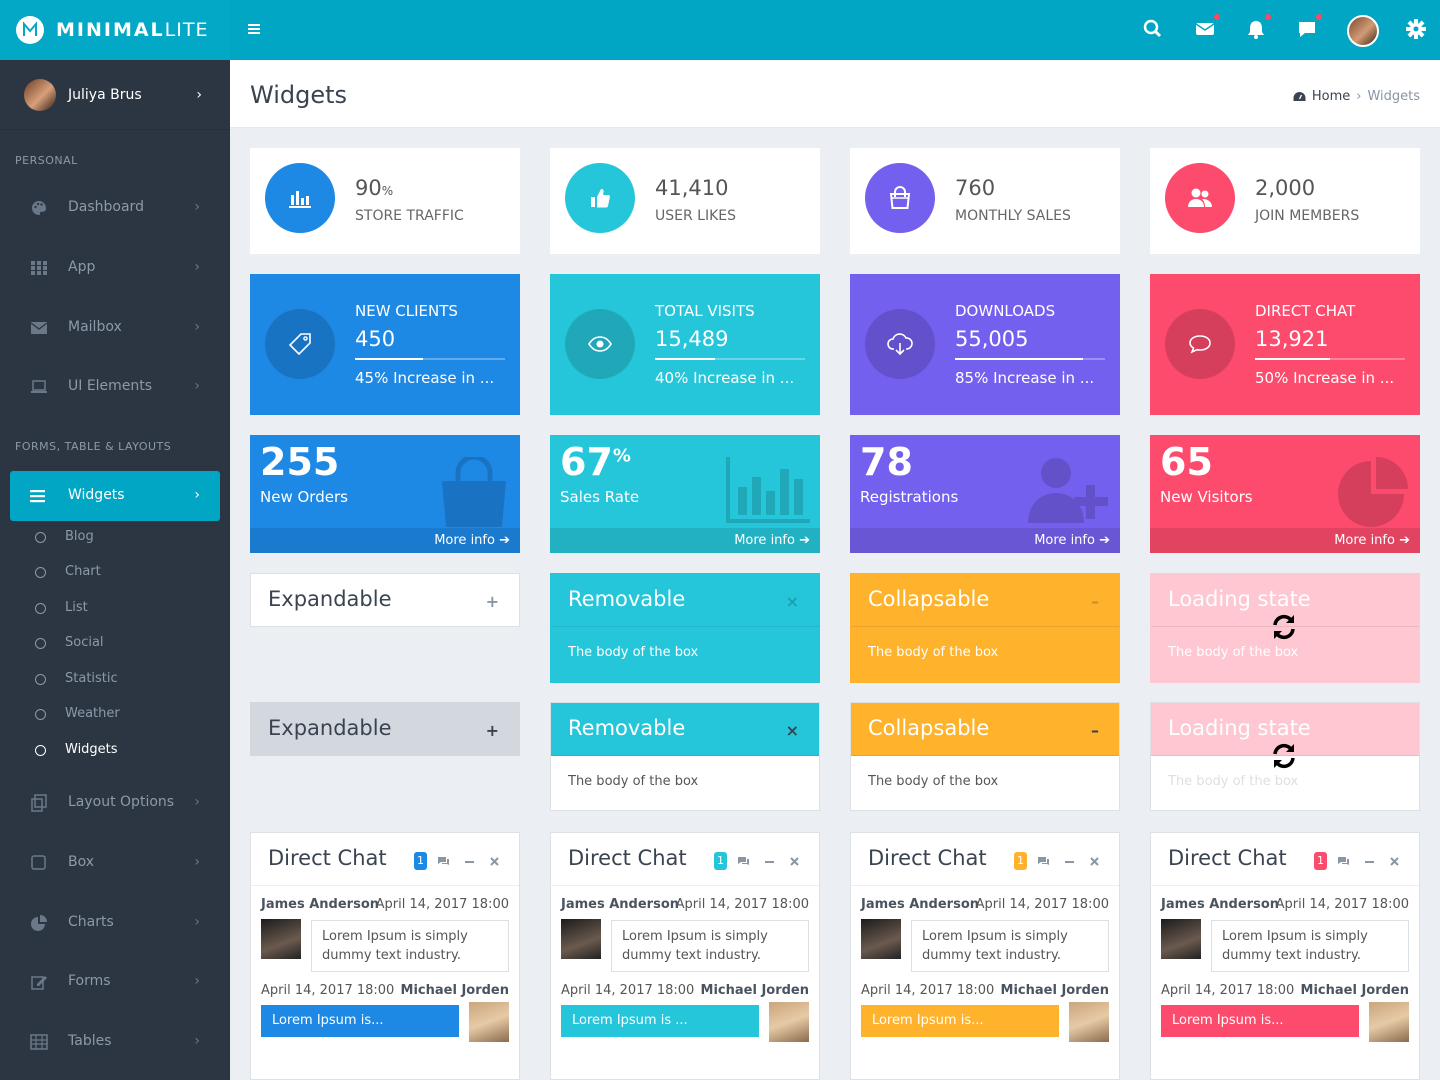 Image resolution: width=1440 pixels, height=1080 pixels. What do you see at coordinates (1363, 31) in the screenshot?
I see `user-avatar` at bounding box center [1363, 31].